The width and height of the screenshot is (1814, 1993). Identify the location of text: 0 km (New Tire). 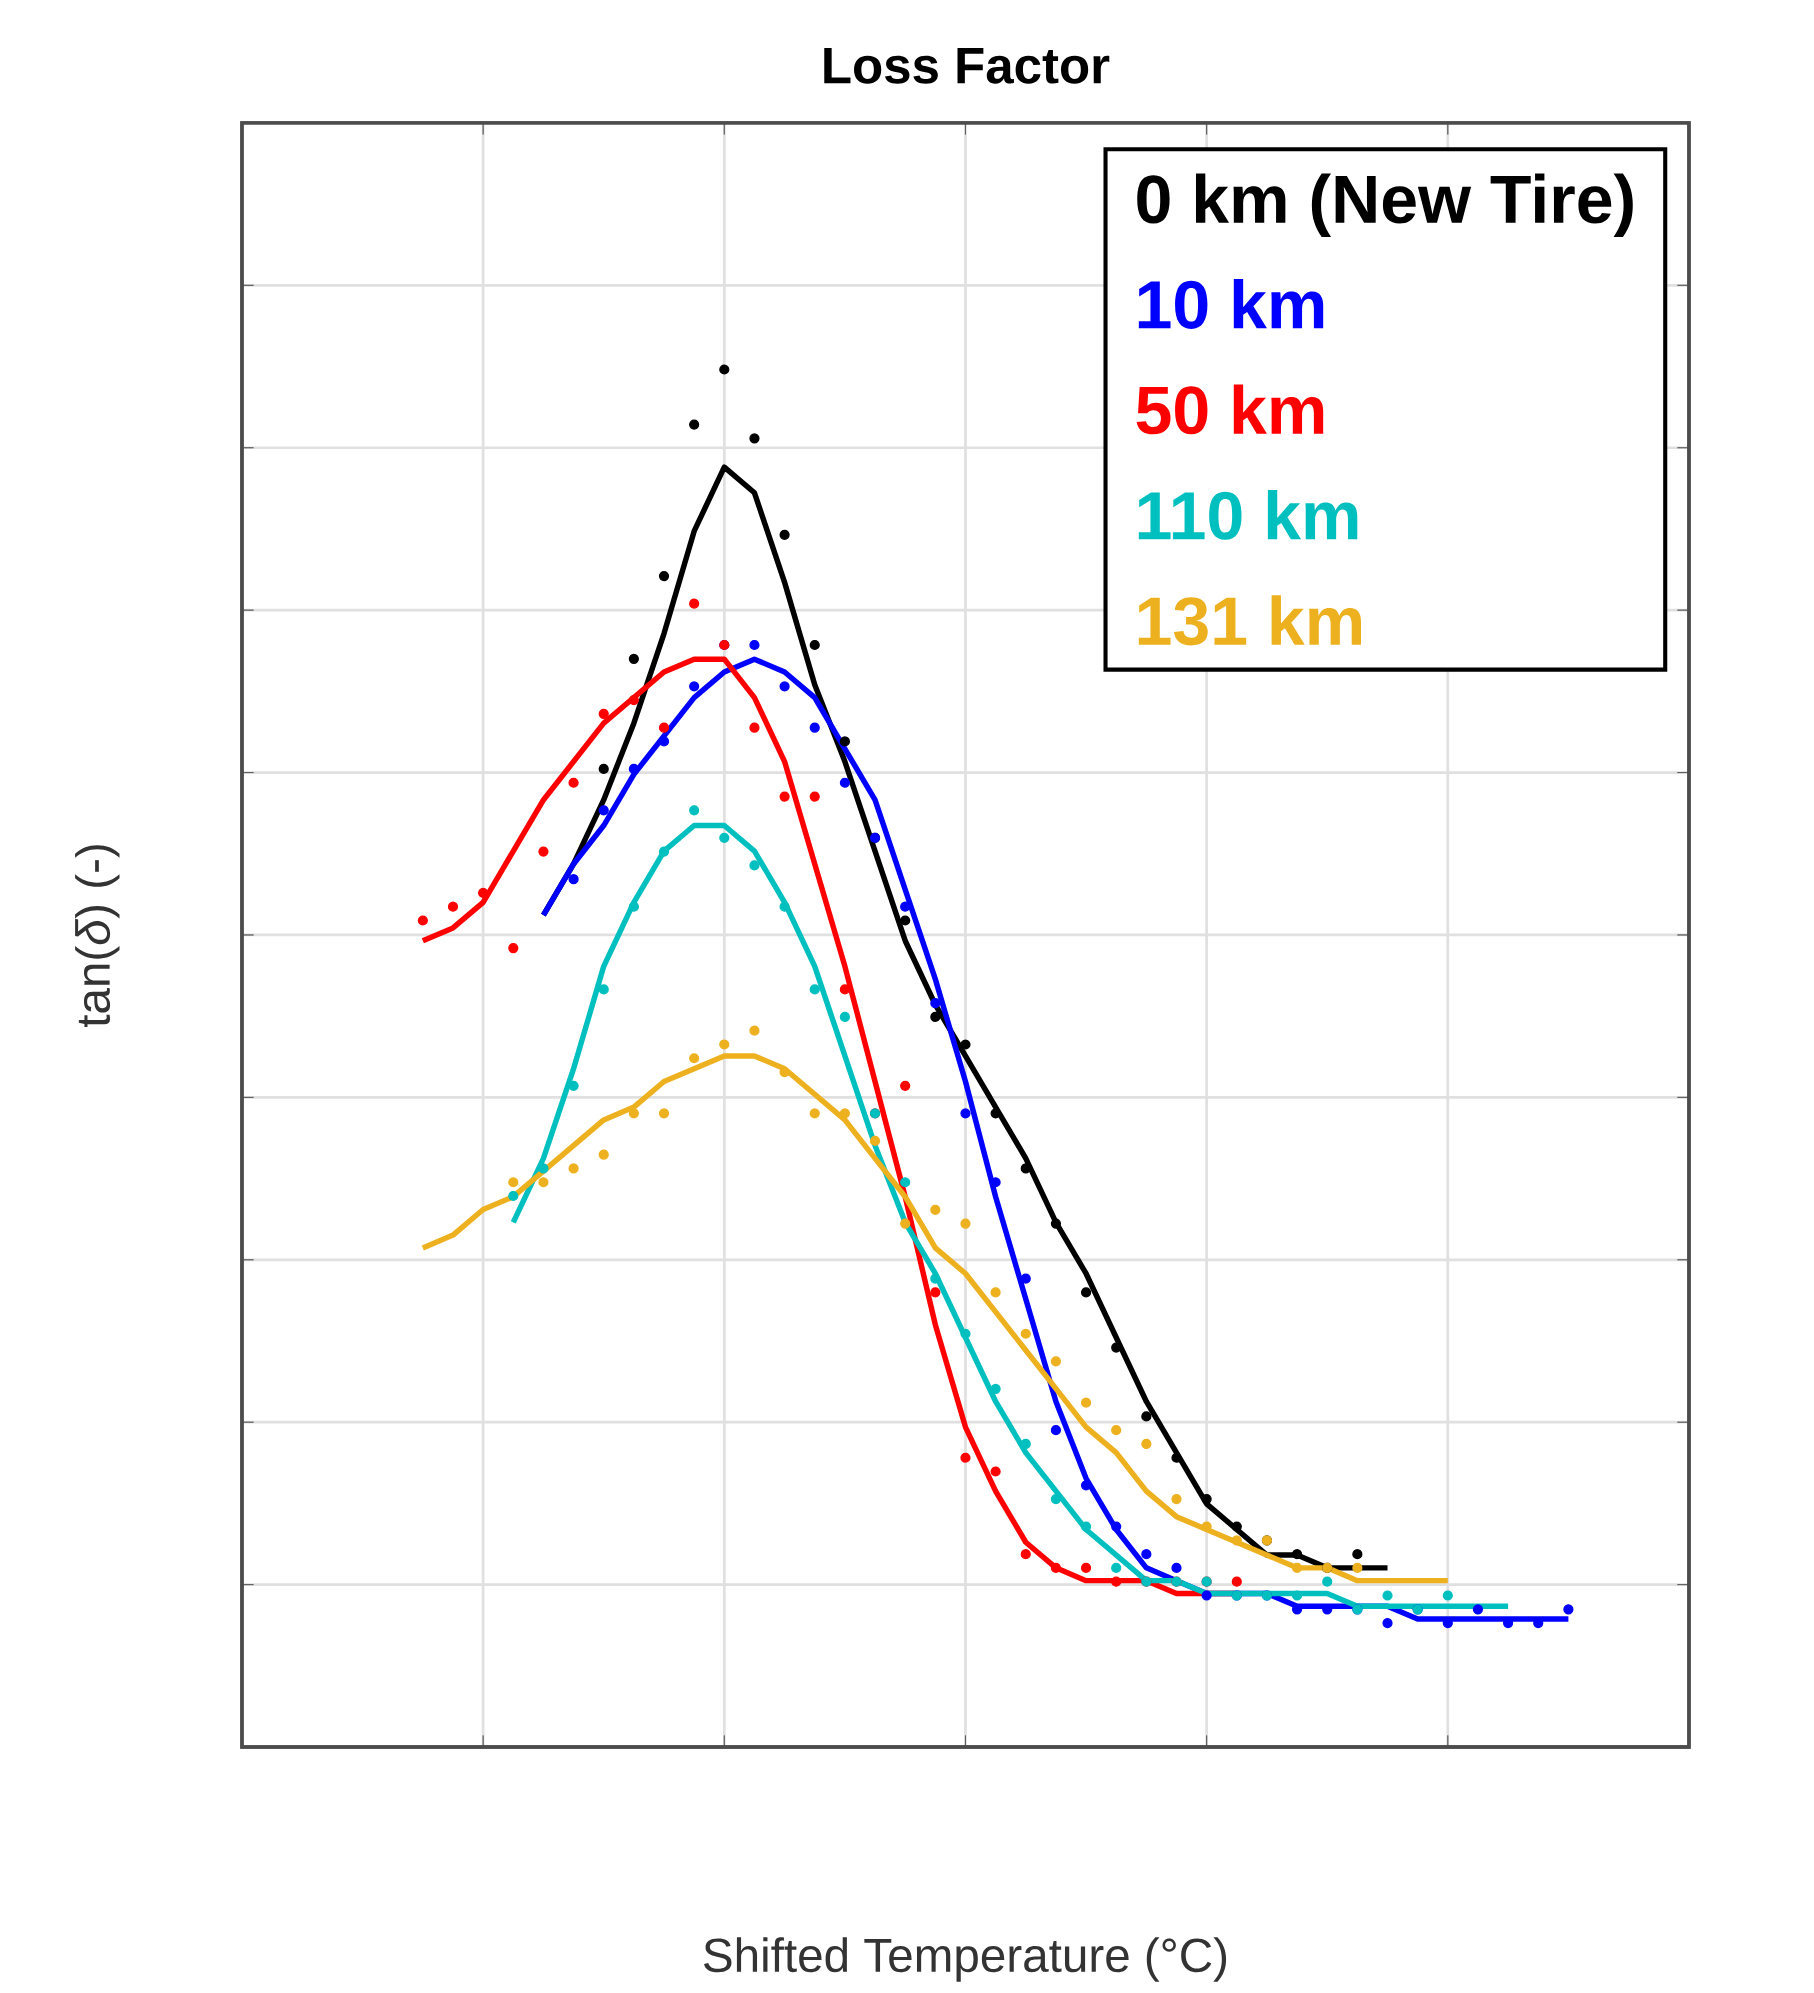
(1385, 205).